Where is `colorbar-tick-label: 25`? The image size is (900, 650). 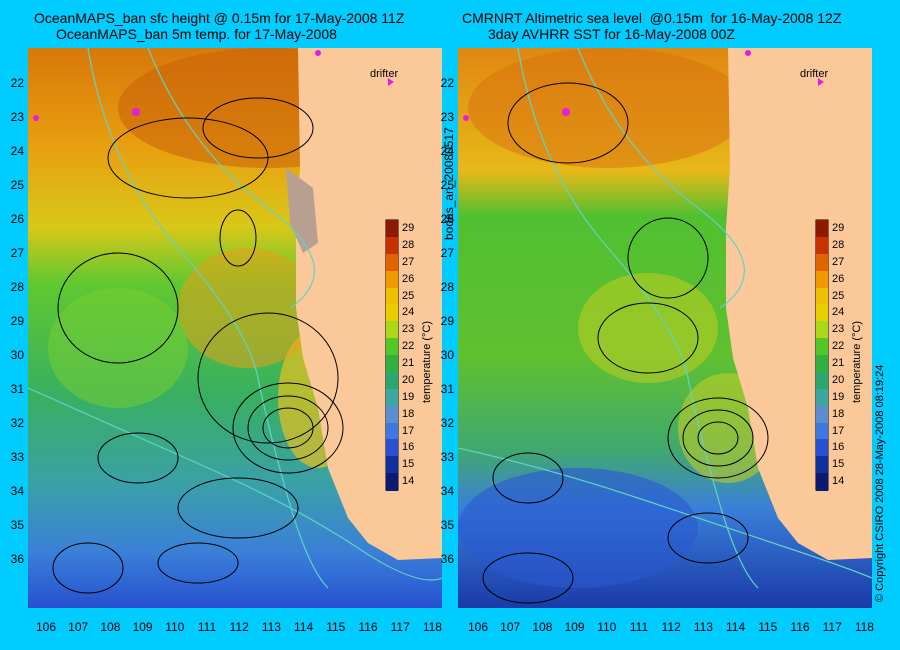 colorbar-tick-label: 25 is located at coordinates (408, 295).